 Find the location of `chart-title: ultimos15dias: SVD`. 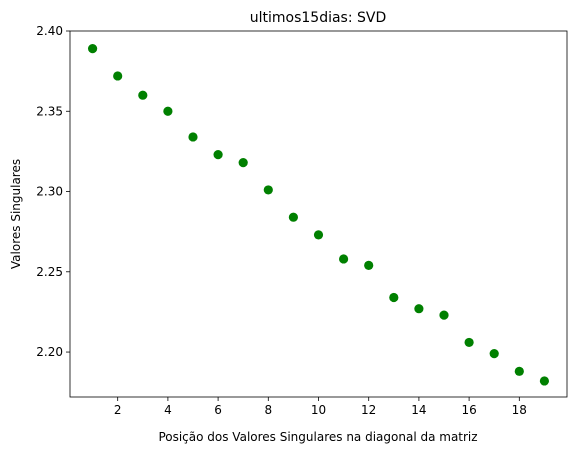

chart-title: ultimos15dias: SVD is located at coordinates (318, 18).